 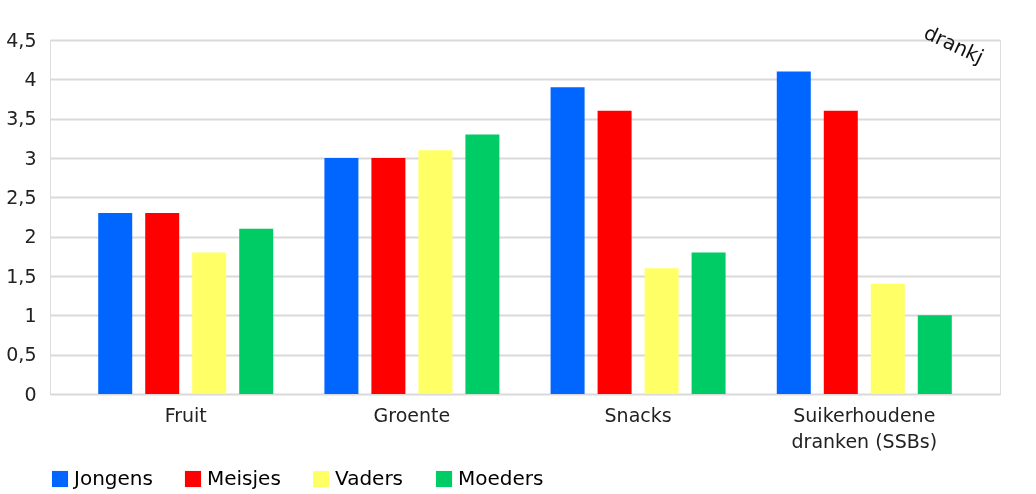 I want to click on x-tick-label: Suikerhoudene dranken (SSBs), so click(x=864, y=427).